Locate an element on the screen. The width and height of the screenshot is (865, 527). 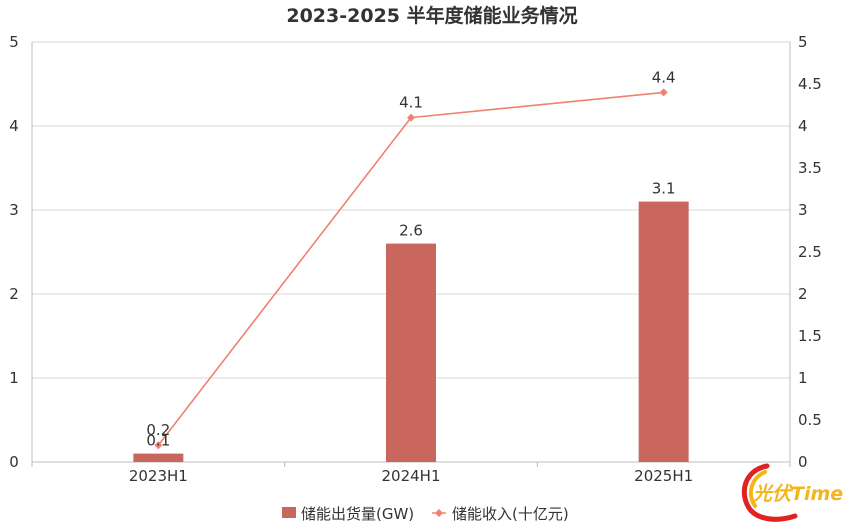
left-tick-label: 1 is located at coordinates (14, 378).